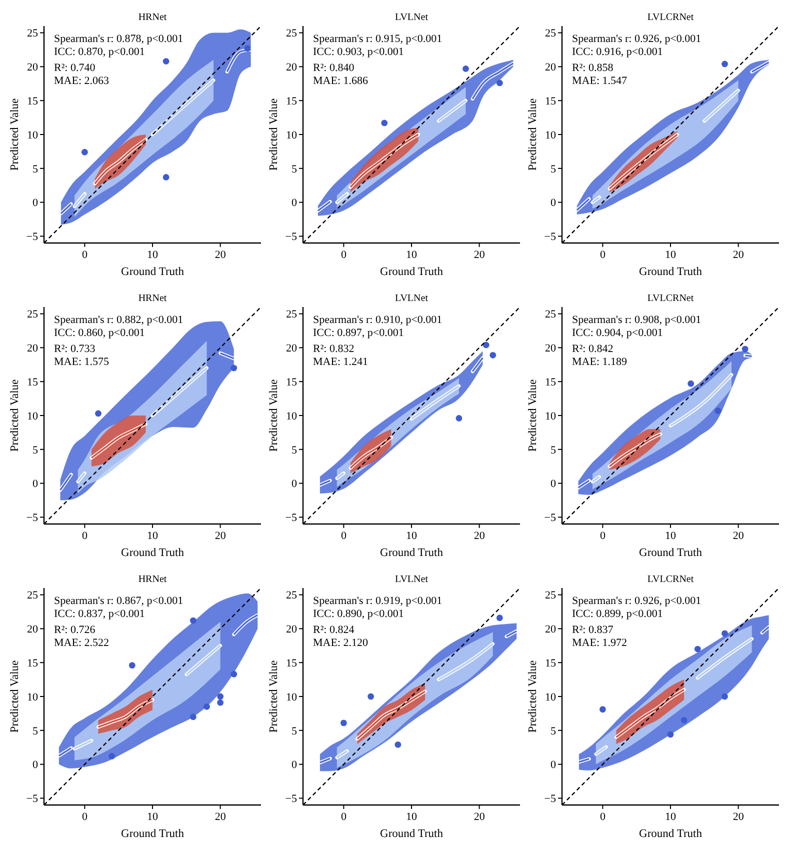 The height and width of the screenshot is (844, 793). What do you see at coordinates (119, 601) in the screenshot?
I see `annotation: Spearman's r: 0.867, p<0.001` at bounding box center [119, 601].